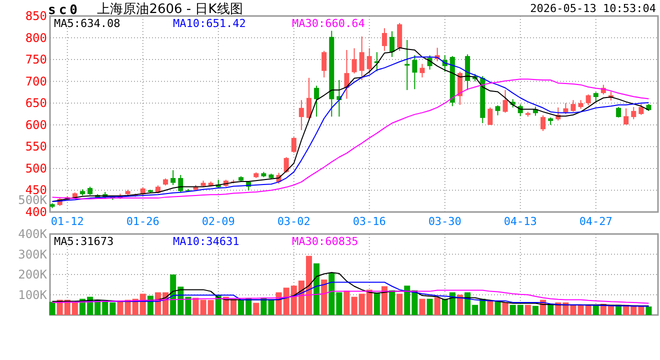 The height and width of the screenshot is (360, 660). I want to click on chart-subtitle: sc0, so click(64, 10).